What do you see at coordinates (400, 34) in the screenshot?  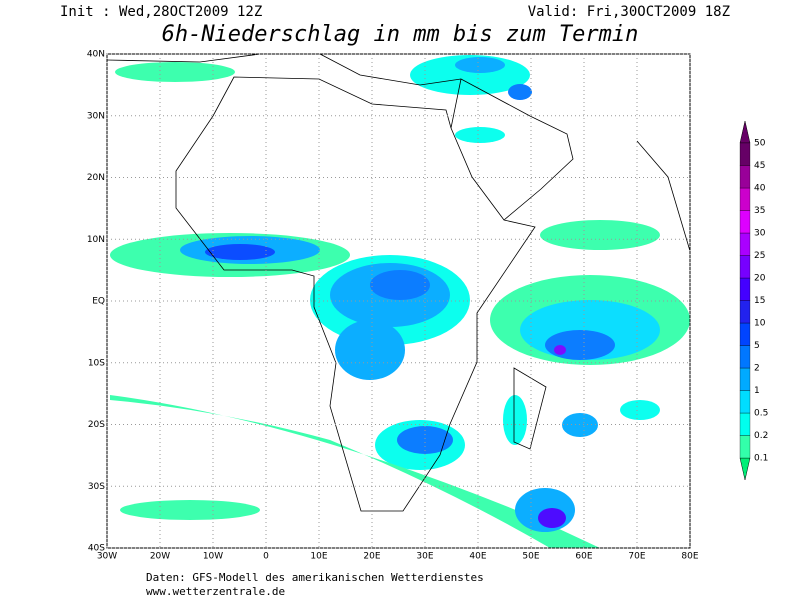 I see `map-title: 6h-Niederschlag in mm bis zum Termin` at bounding box center [400, 34].